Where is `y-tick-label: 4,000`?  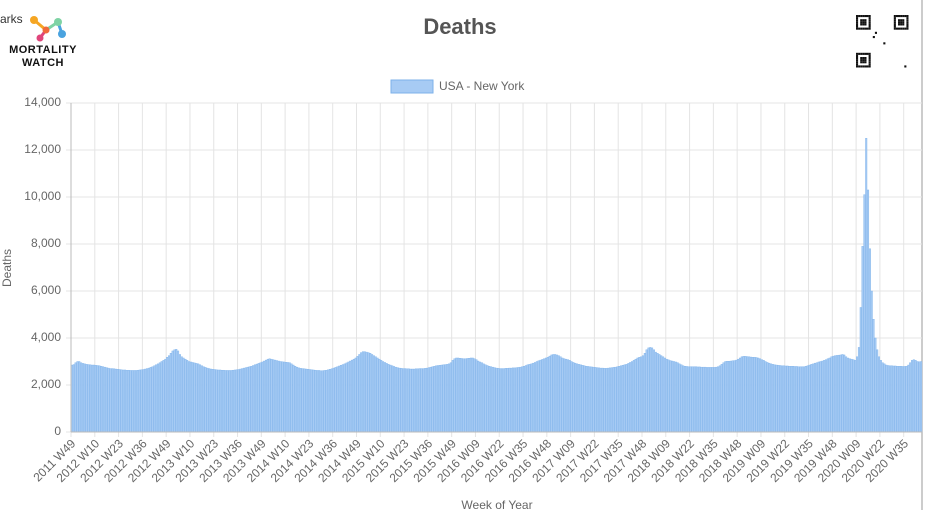 y-tick-label: 4,000 is located at coordinates (46, 337).